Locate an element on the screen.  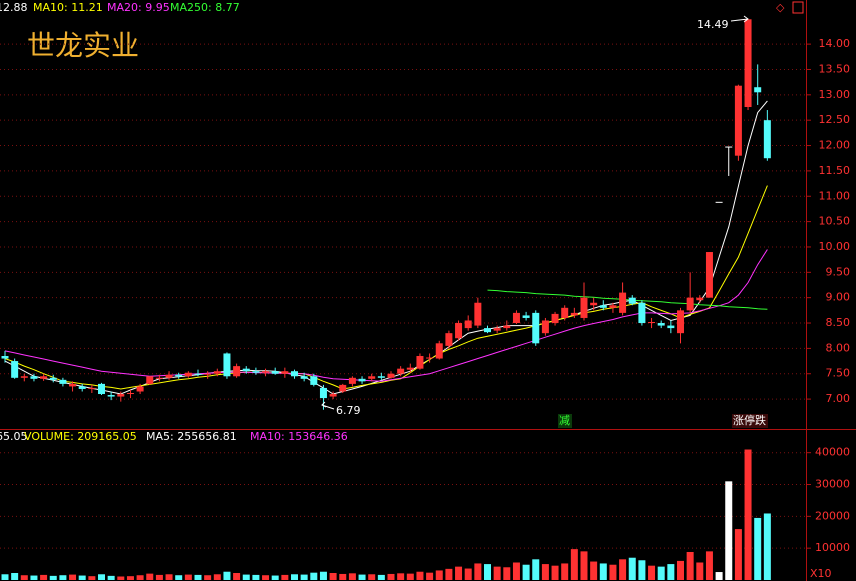
icon is located at coordinates (798, 7).